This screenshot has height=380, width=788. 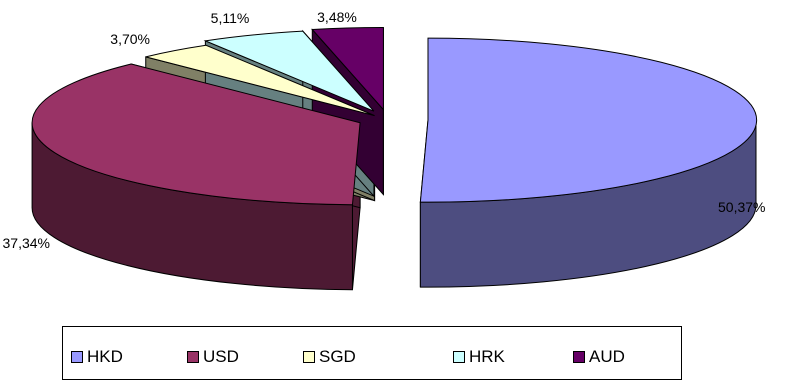 I want to click on legend: HKD USD SGD HRK AUD, so click(x=372, y=353).